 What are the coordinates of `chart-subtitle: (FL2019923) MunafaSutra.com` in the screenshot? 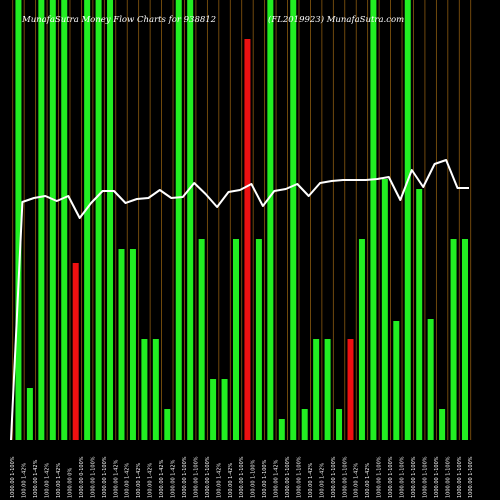 It's located at (336, 19).